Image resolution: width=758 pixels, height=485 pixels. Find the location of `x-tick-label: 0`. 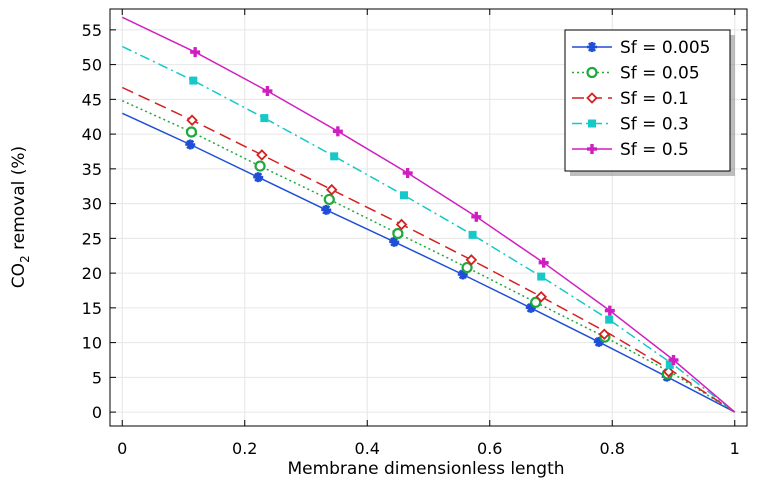

x-tick-label: 0 is located at coordinates (122, 448).